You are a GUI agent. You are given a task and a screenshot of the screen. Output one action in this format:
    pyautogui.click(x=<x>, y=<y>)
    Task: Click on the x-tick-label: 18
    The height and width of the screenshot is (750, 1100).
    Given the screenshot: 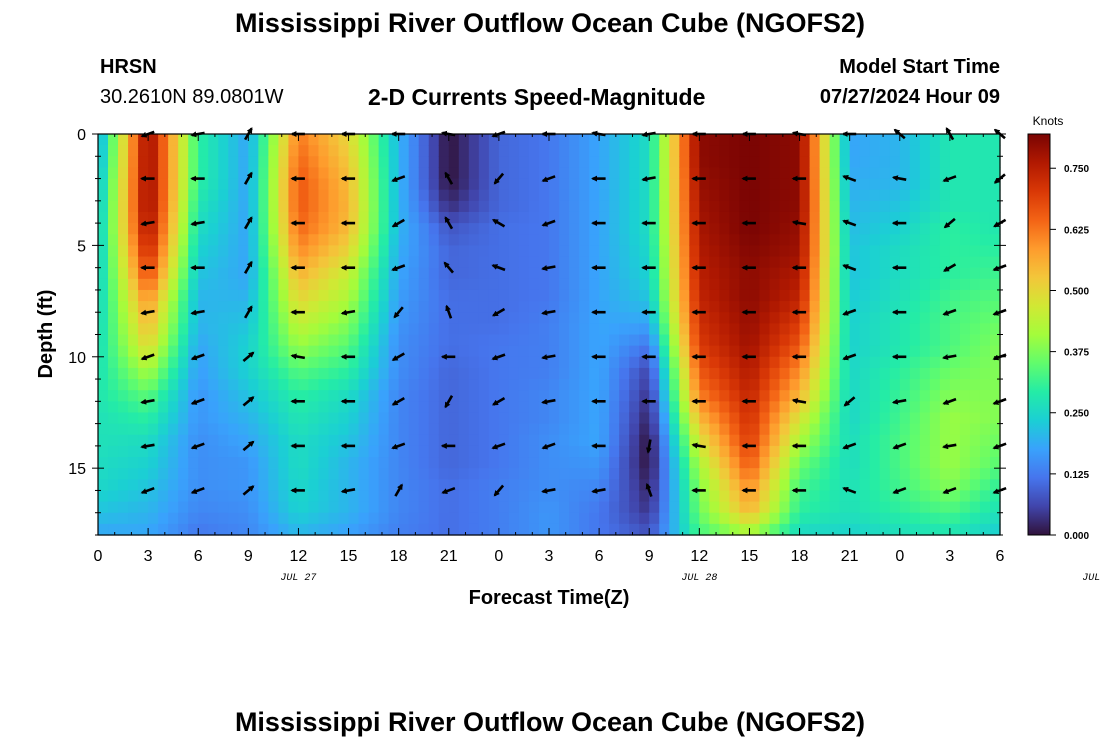 What is the action you would take?
    pyautogui.click(x=399, y=556)
    